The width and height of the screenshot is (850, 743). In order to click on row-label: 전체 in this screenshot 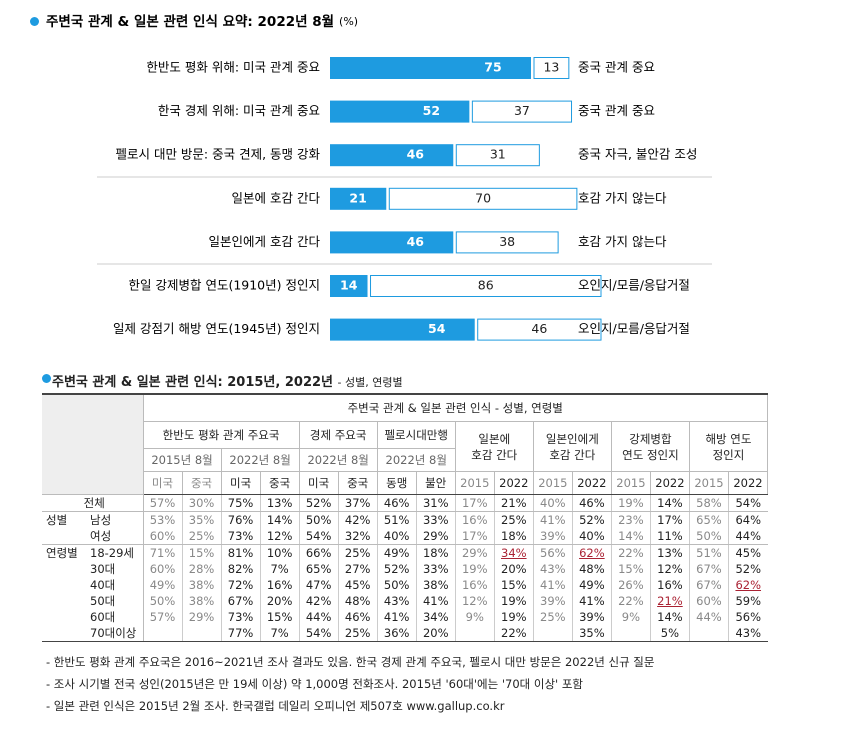, I will do `click(93, 503)`.